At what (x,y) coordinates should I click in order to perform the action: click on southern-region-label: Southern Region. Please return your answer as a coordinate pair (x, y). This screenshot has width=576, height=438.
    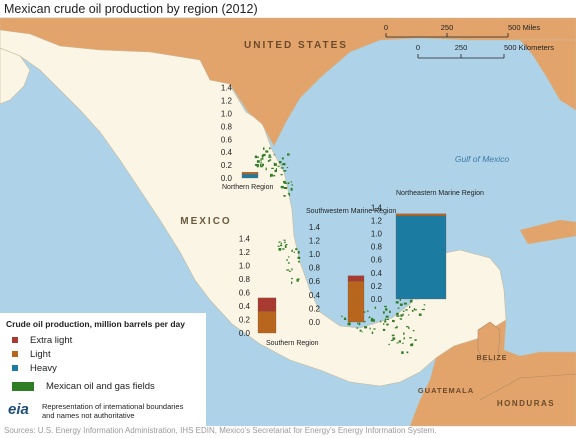
    Looking at the image, I should click on (292, 343).